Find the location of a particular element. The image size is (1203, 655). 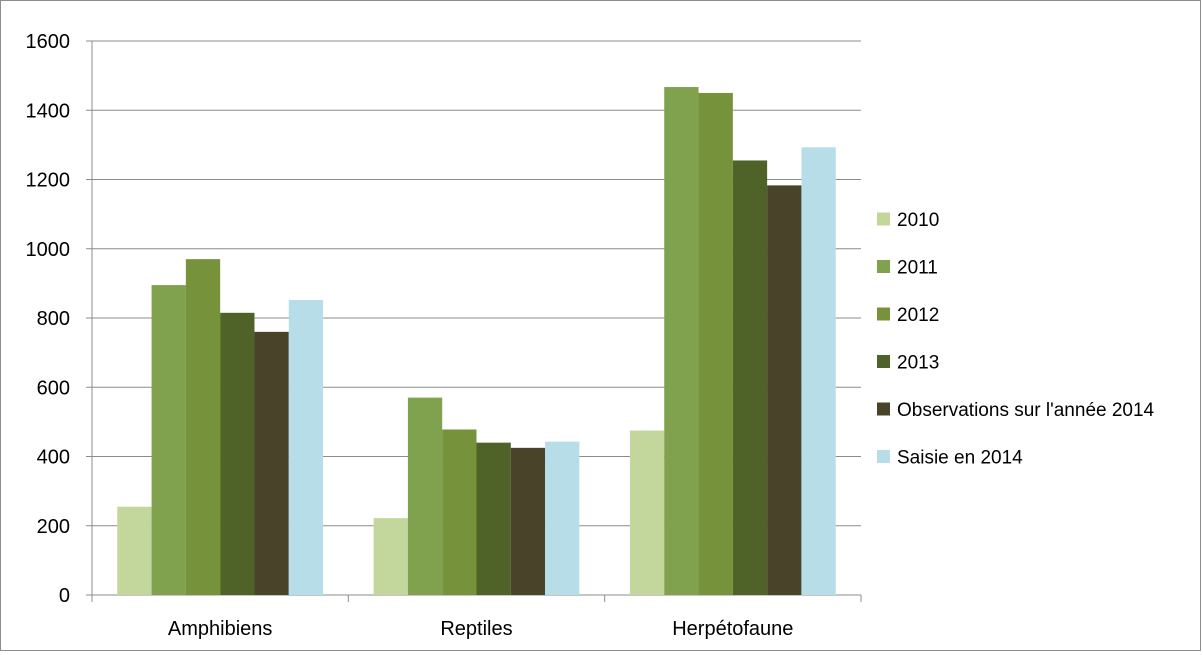

y-tick-label: 1200 is located at coordinates (48, 181).